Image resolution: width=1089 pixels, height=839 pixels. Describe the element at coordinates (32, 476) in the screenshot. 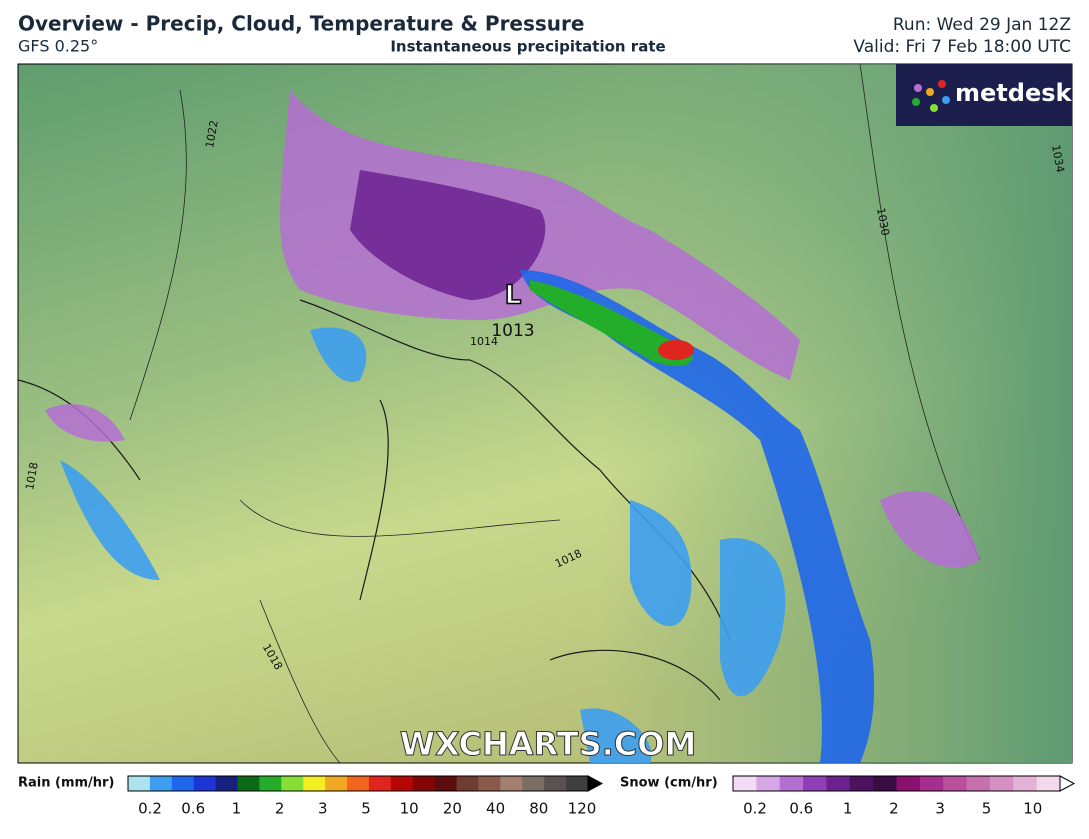

I see `isobar-label: 1018` at that location.